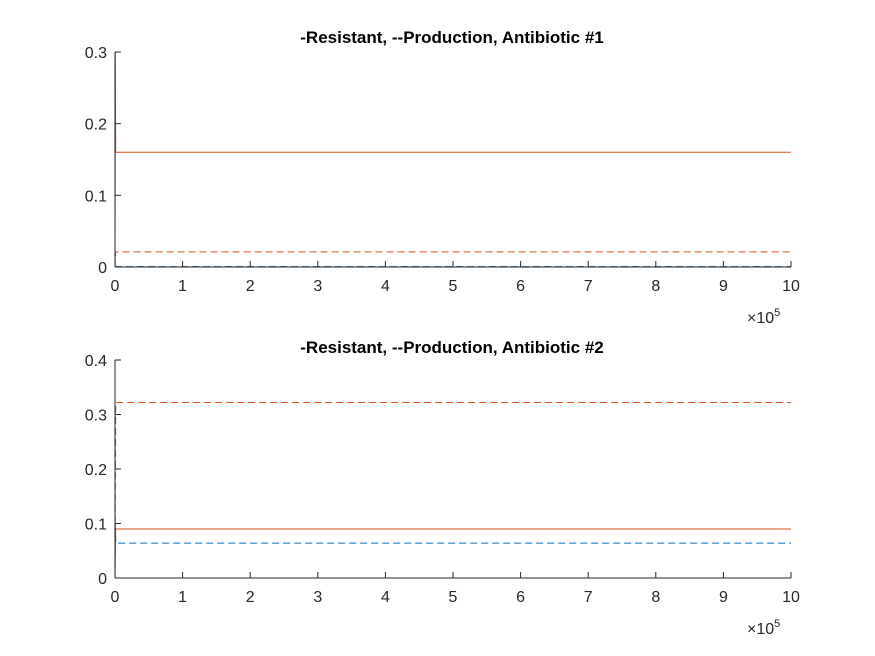 The image size is (875, 656). I want to click on chart-title: -Resistant, --Production, Antibiotic #2, so click(452, 347).